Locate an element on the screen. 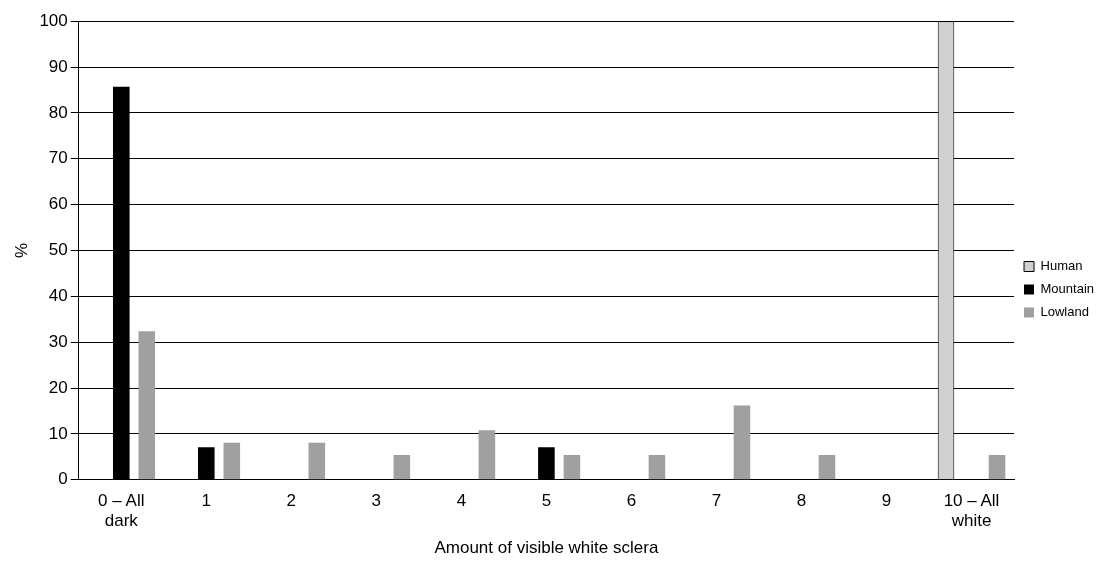 The image size is (1120, 573). x-tick-label: 7 is located at coordinates (716, 500).